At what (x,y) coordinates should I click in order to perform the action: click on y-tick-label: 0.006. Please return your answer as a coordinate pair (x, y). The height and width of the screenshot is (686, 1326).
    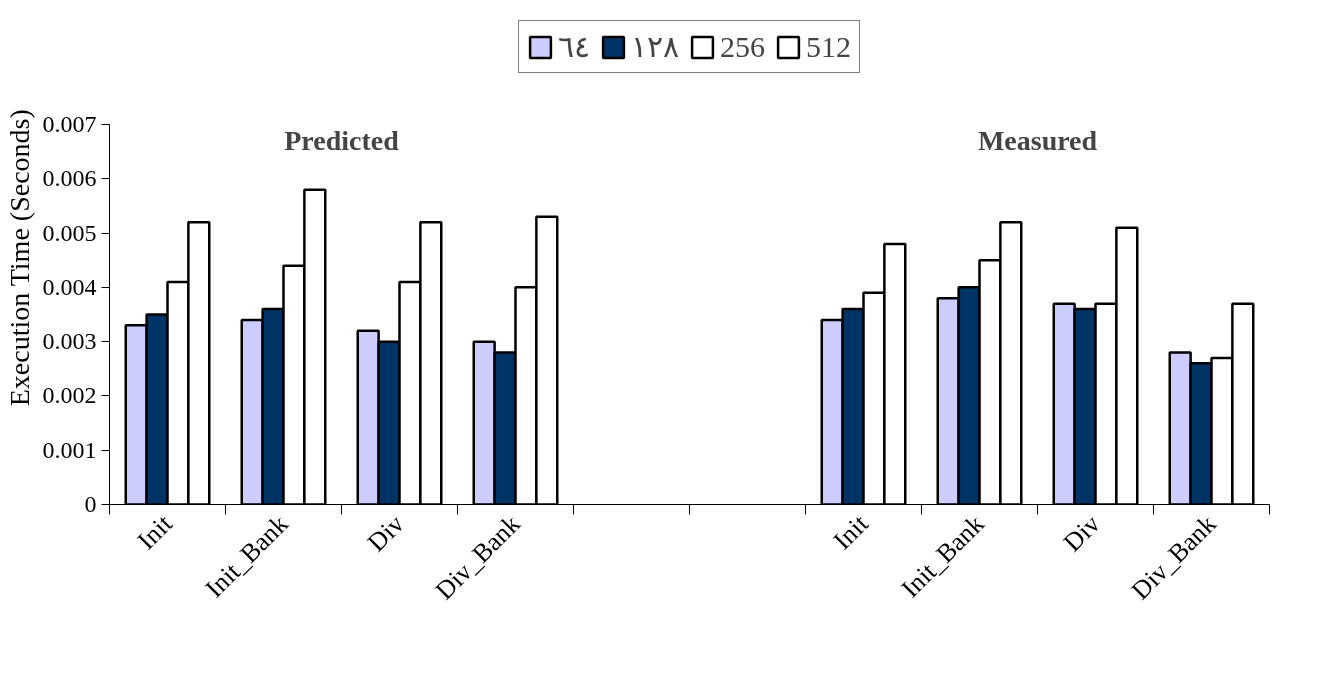
    Looking at the image, I should click on (69, 178).